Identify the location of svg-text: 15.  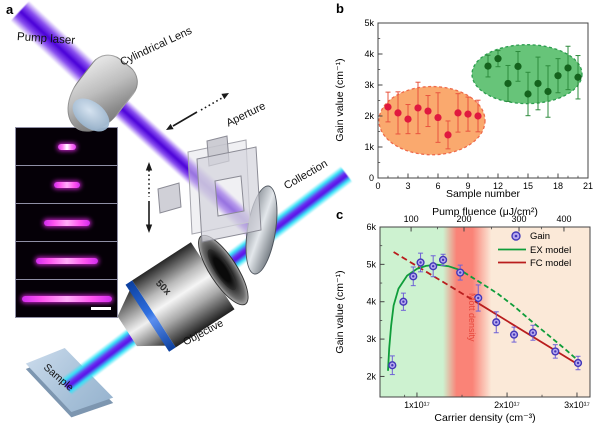
(528, 186).